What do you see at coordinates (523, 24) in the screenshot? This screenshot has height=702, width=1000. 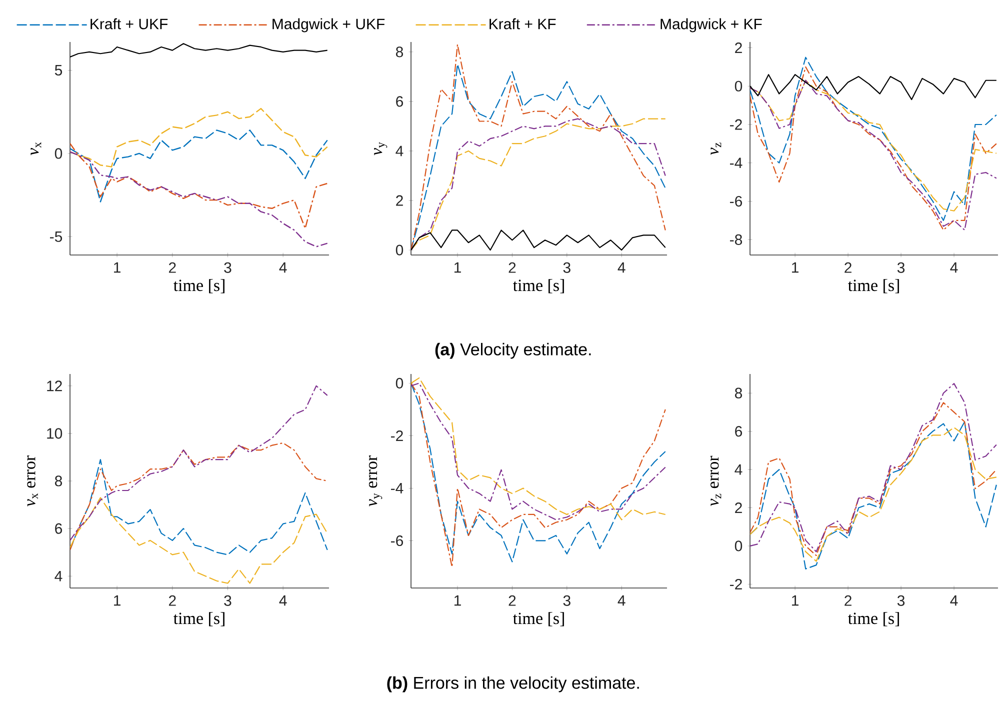 I see `legend-label: Kraft + KF` at bounding box center [523, 24].